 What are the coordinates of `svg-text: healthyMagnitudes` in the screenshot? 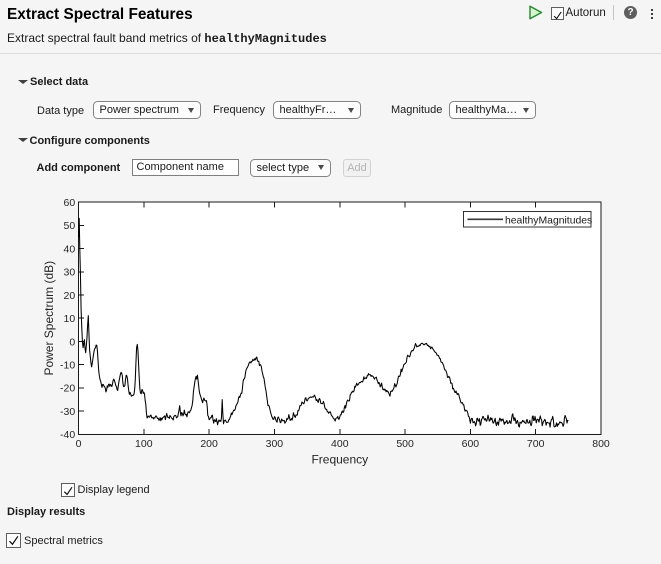 It's located at (548, 220).